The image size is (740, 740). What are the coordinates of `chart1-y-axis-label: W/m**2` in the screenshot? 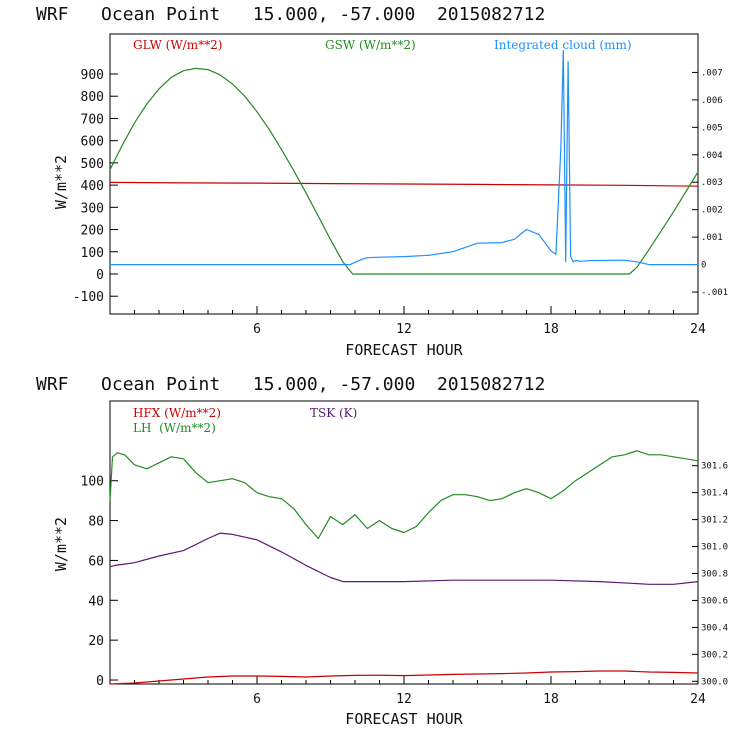 It's located at (61, 182).